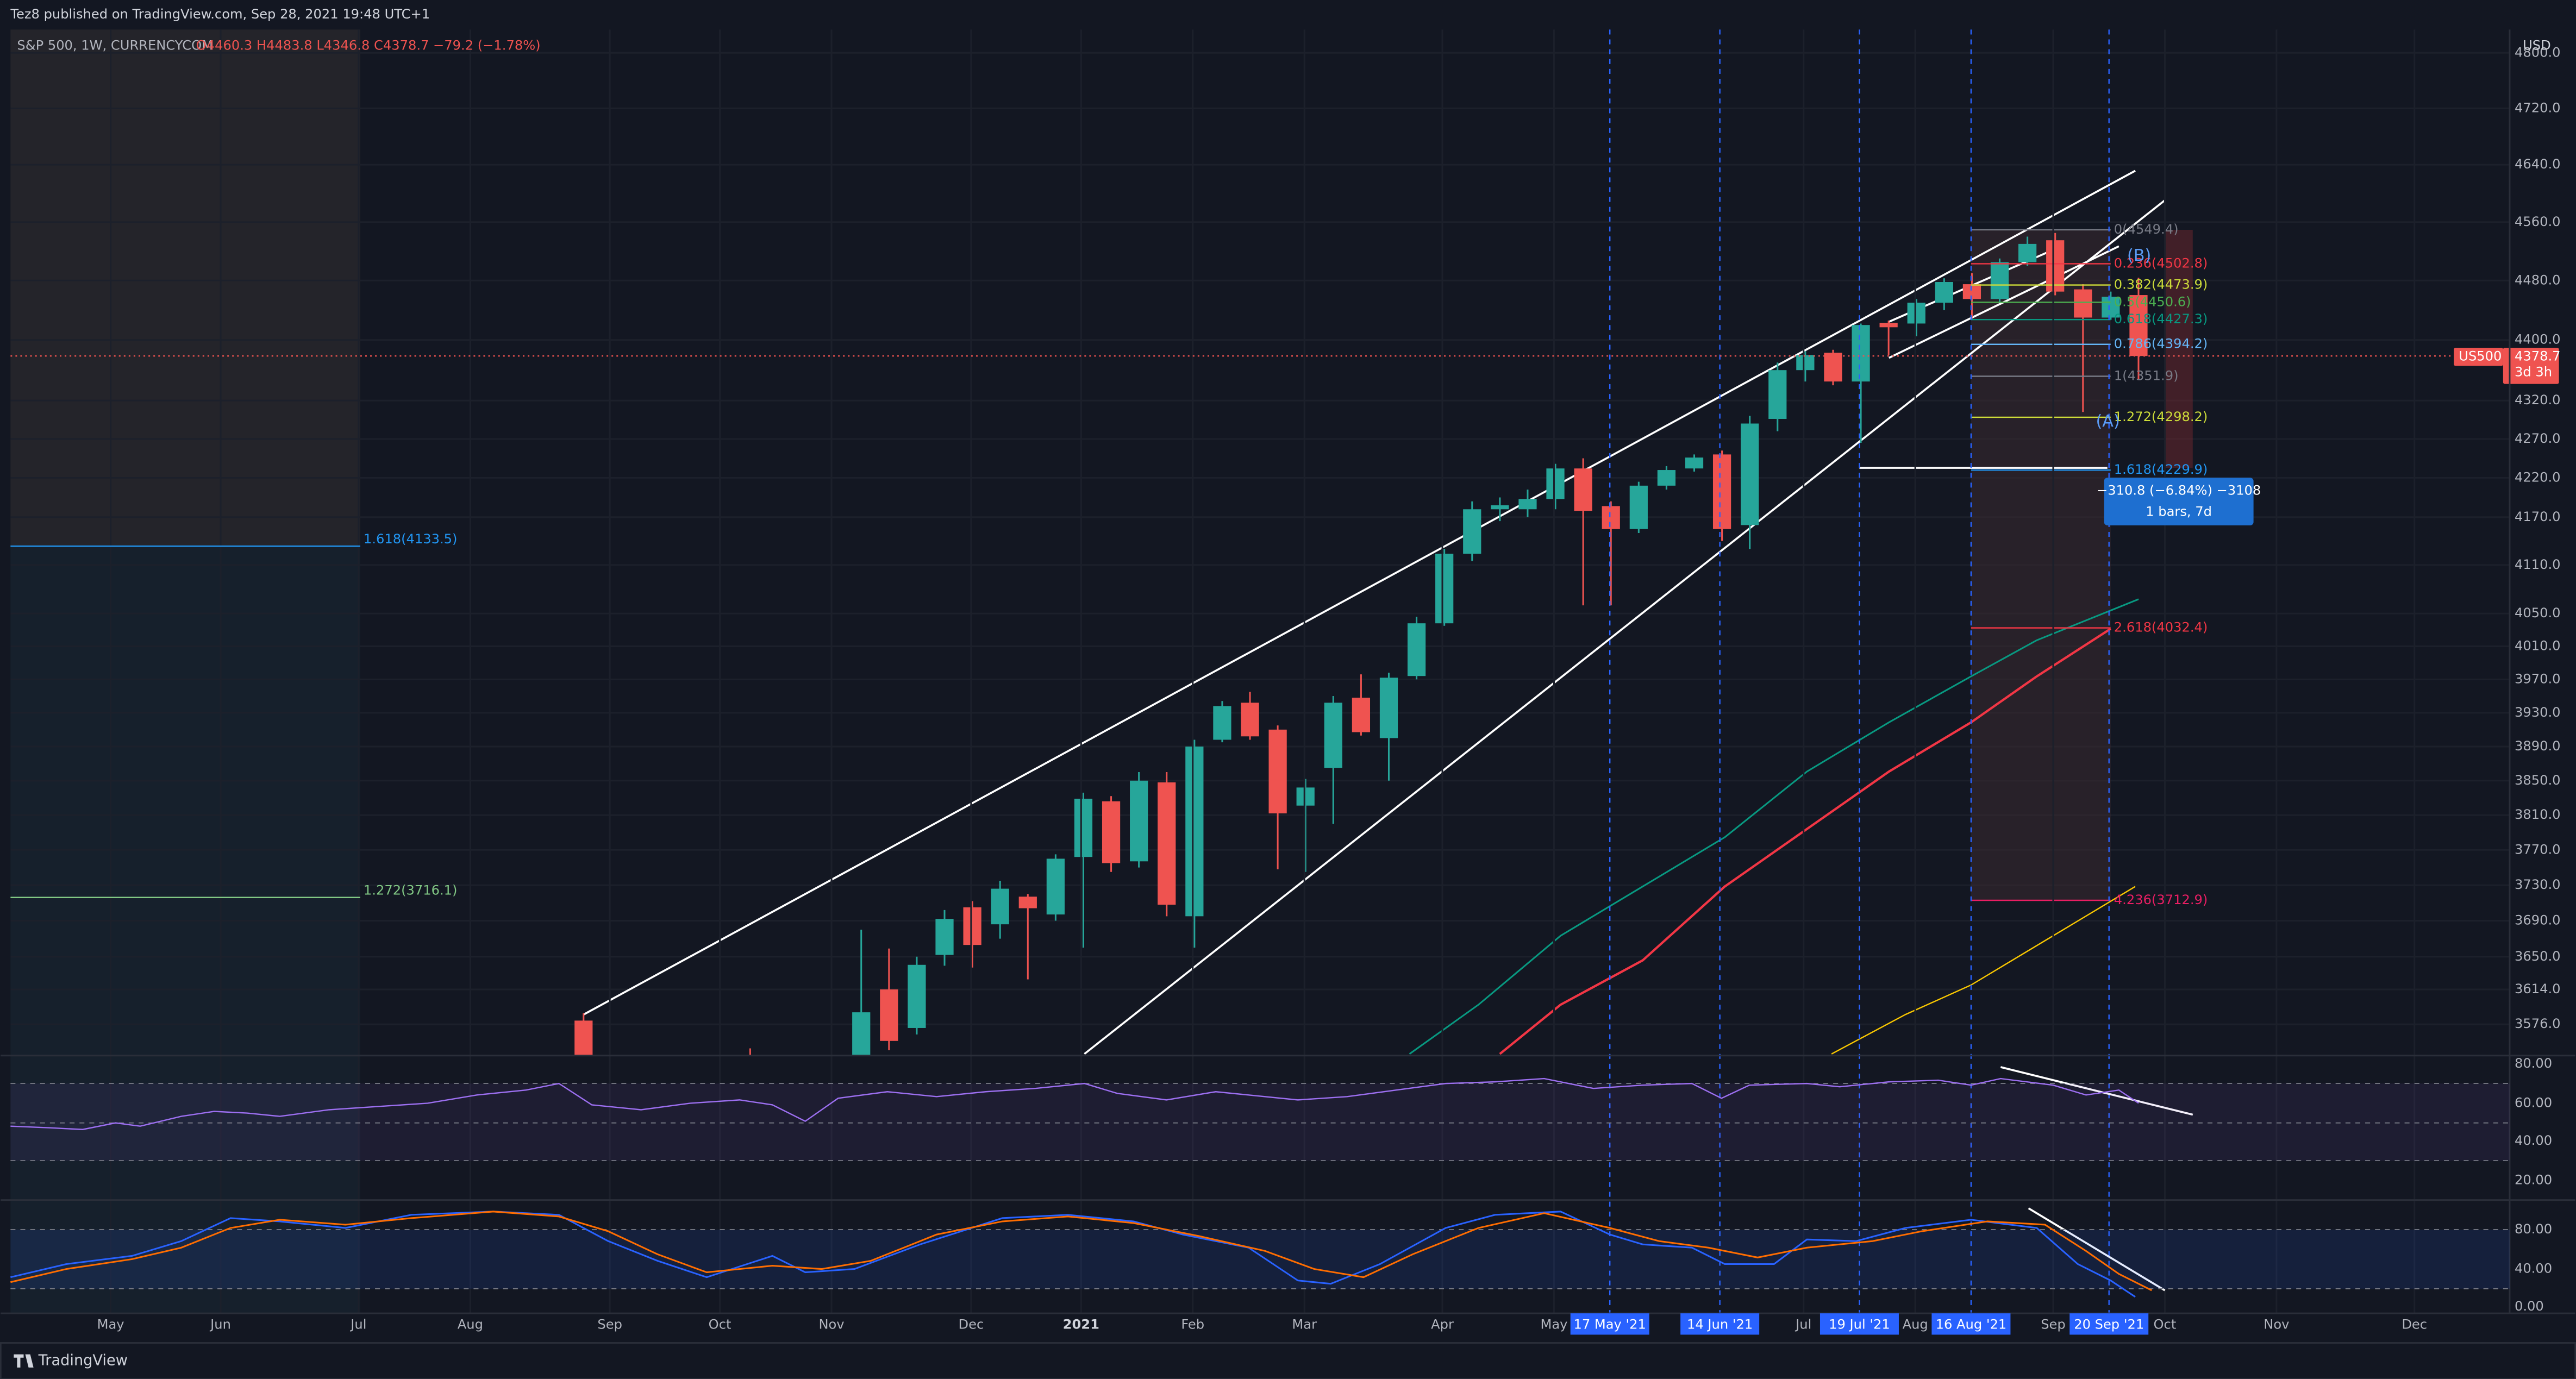  Describe the element at coordinates (2538, 516) in the screenshot. I see `y-tick-label: 4170.0` at that location.